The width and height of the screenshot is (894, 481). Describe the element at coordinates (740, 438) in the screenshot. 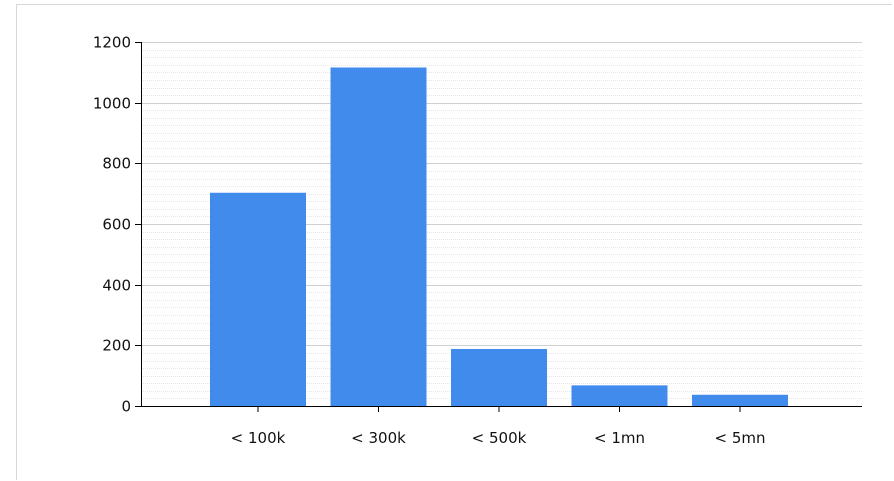

I see `x-tick-label: < 5mn` at that location.